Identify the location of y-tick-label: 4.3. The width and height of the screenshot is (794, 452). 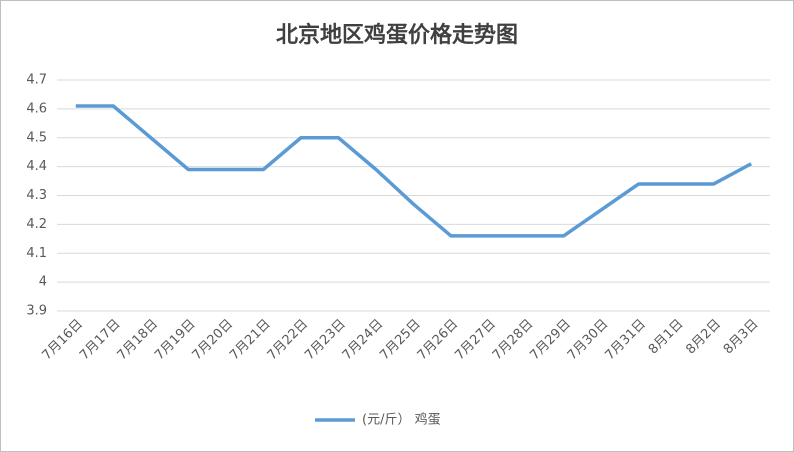
(36, 195).